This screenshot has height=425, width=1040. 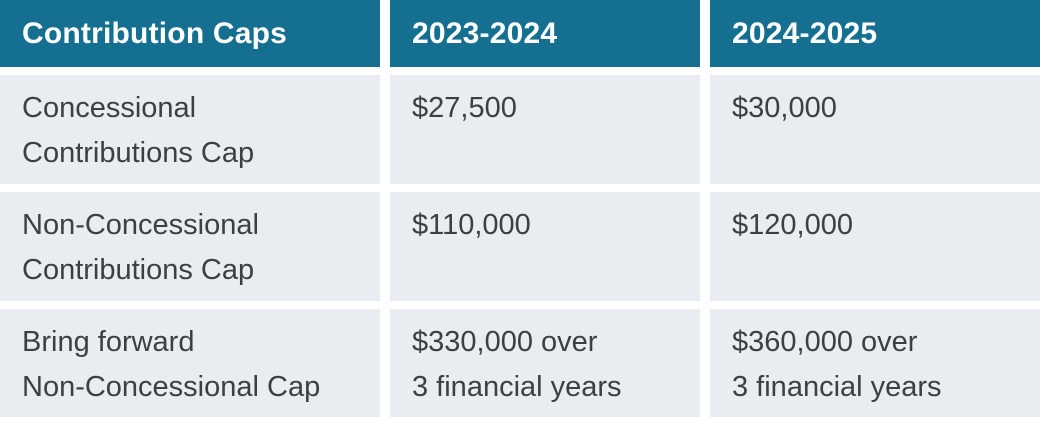 What do you see at coordinates (875, 33) in the screenshot?
I see `header-cell-2024-2025: 2024-2025` at bounding box center [875, 33].